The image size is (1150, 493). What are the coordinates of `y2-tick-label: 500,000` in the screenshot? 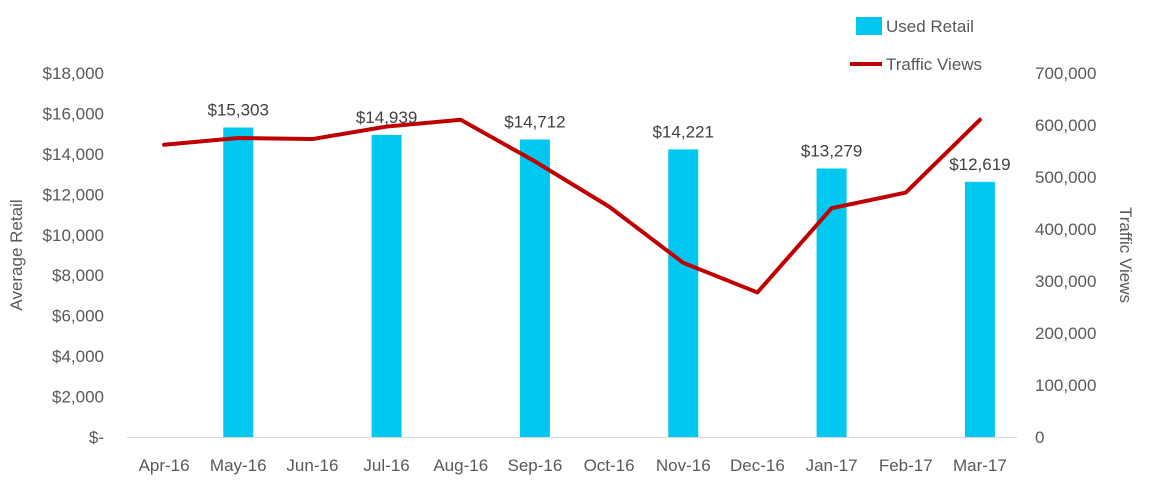 It's located at (1065, 177).